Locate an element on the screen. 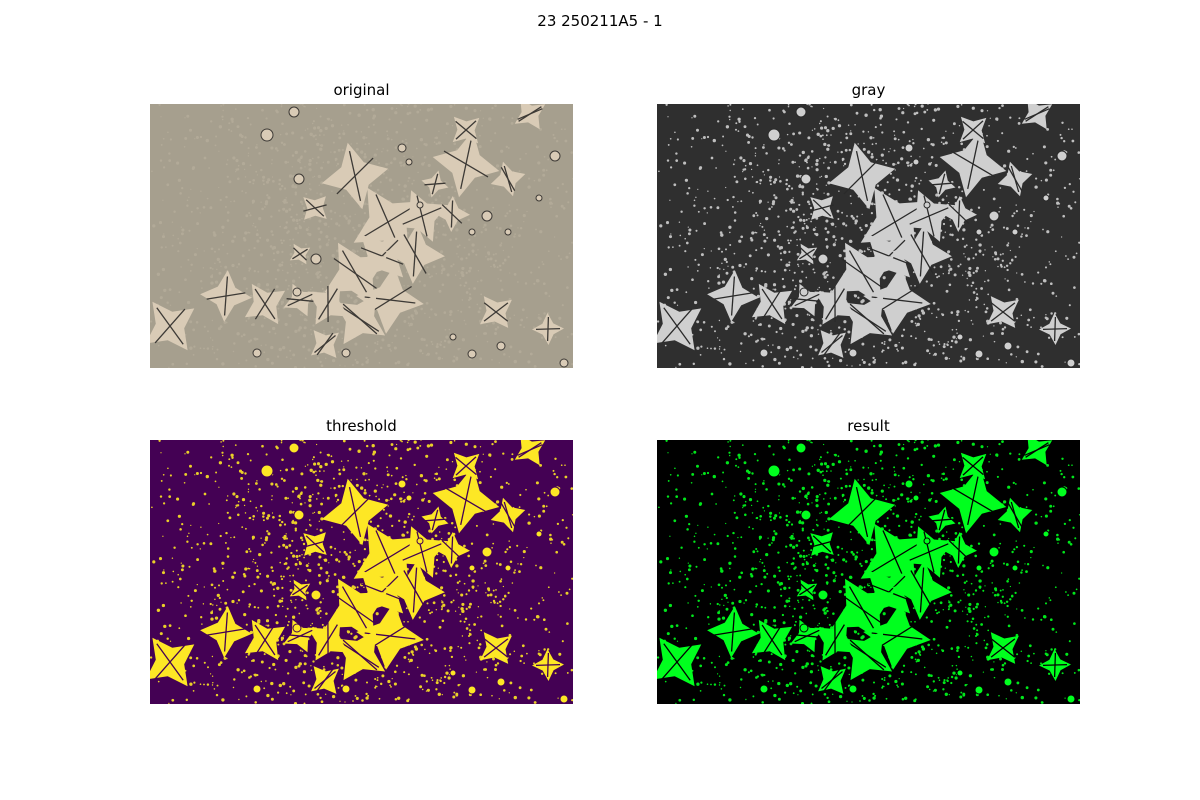  panel-title-result: result is located at coordinates (868, 426).